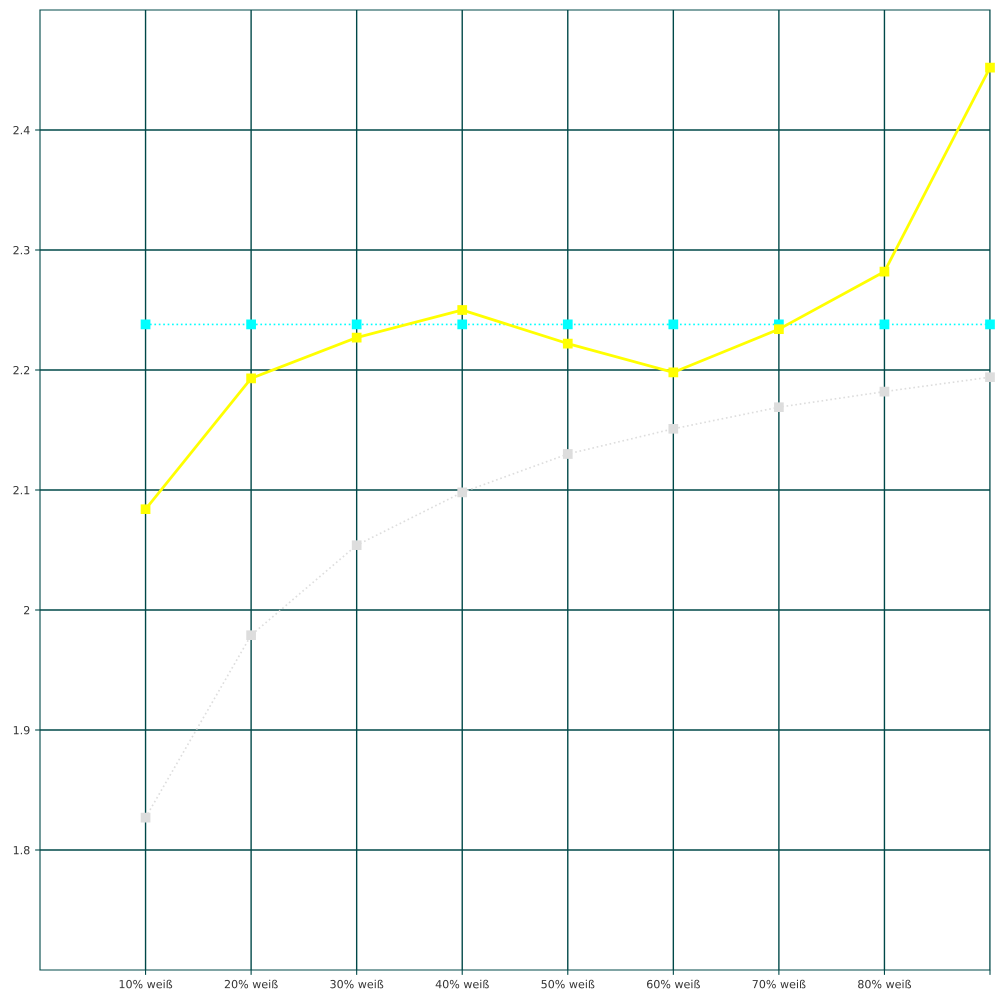 Image resolution: width=1000 pixels, height=1000 pixels. I want to click on x-tick-label: 40% weiß, so click(462, 984).